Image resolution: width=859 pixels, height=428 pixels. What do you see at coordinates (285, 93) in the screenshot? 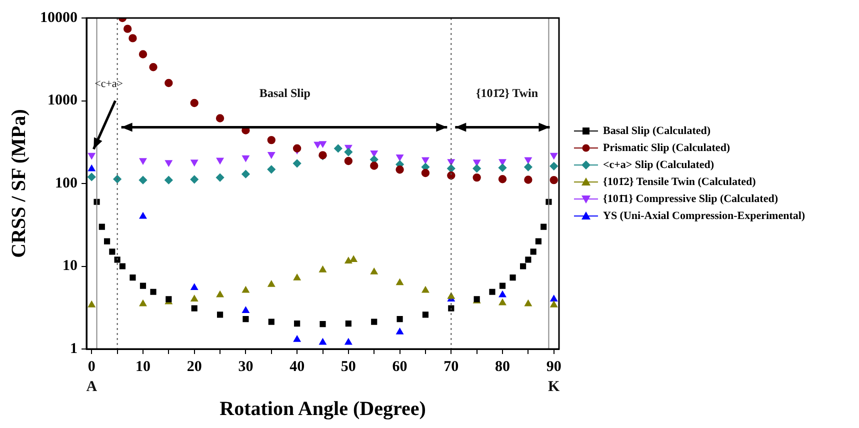
I see `annotation: Basal Slip` at bounding box center [285, 93].